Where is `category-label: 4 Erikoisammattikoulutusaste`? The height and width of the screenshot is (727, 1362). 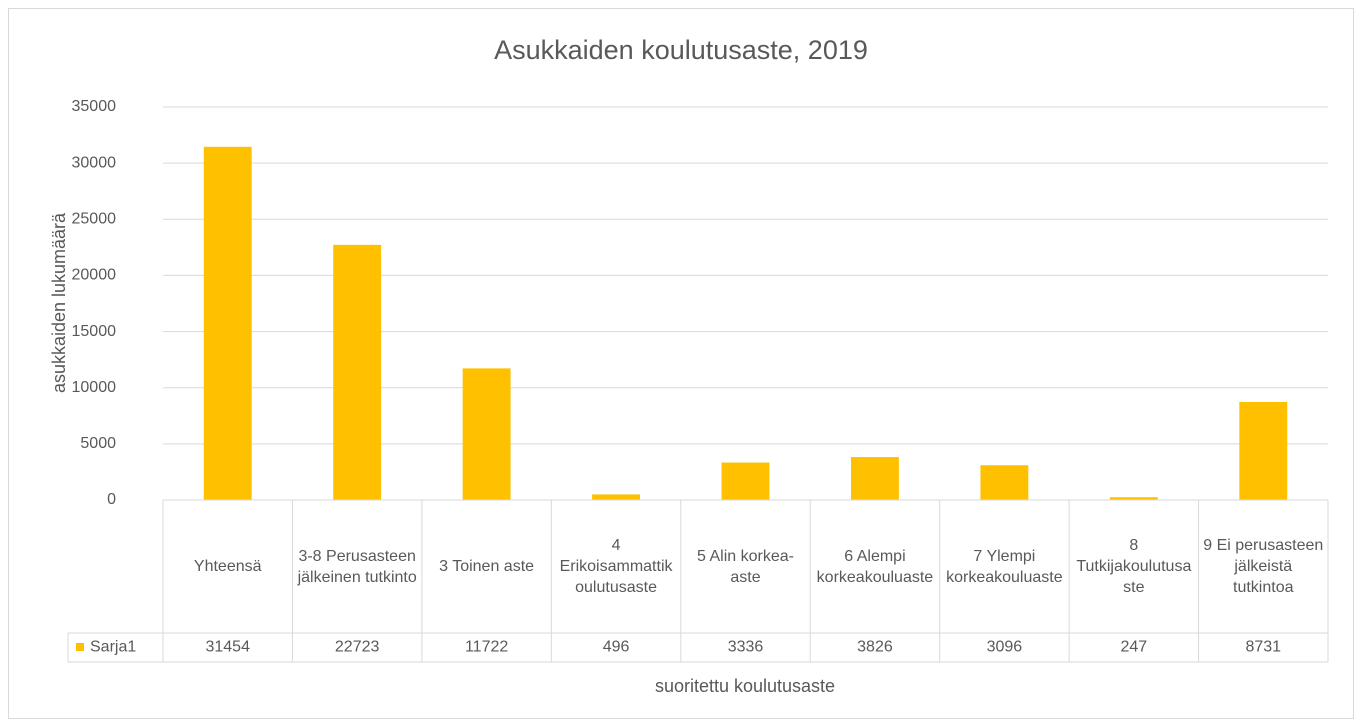 category-label: 4 Erikoisammattikoulutusaste is located at coordinates (616, 566).